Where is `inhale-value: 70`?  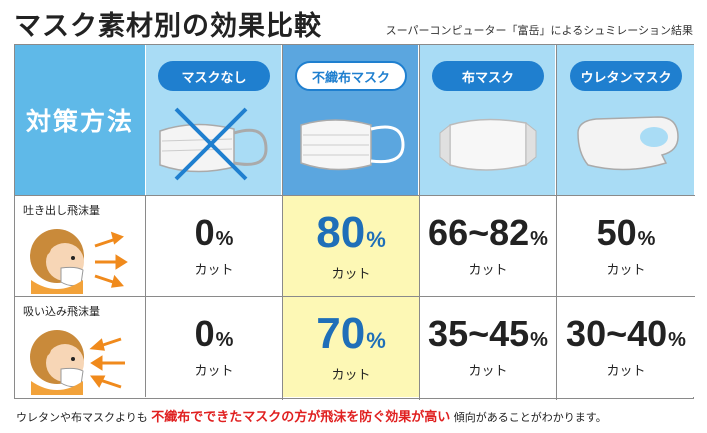
inhale-value: 70 is located at coordinates (341, 333).